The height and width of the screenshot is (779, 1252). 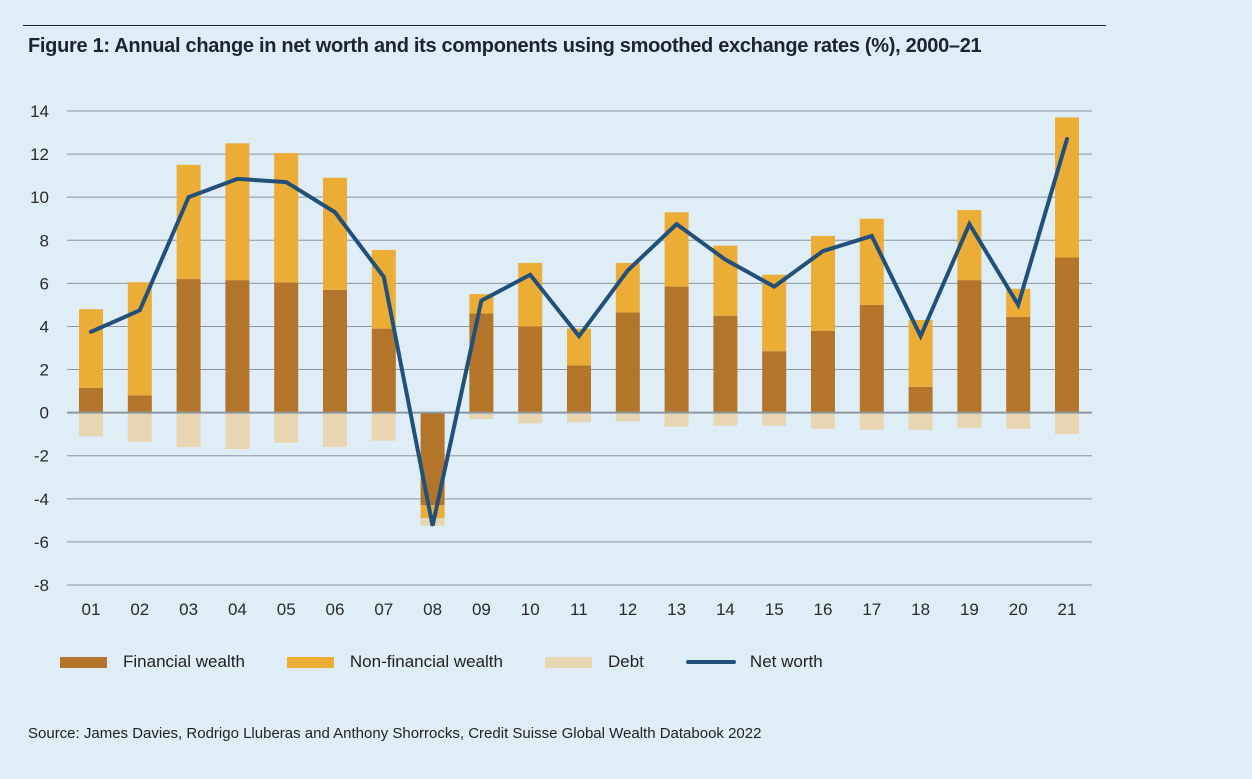 I want to click on x-tick-label: 02, so click(x=139, y=609).